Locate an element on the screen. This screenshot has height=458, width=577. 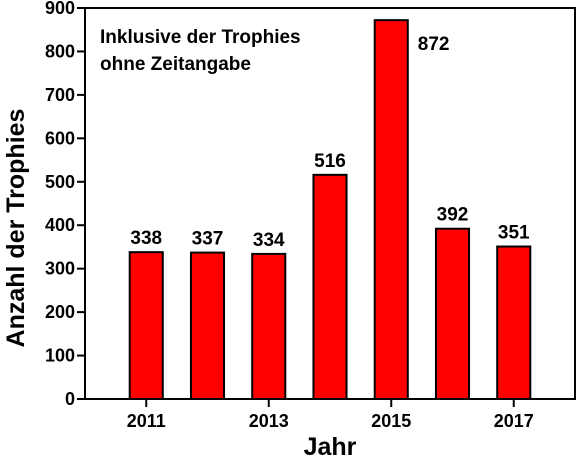
y-tick-label: 200 is located at coordinates (60, 312).